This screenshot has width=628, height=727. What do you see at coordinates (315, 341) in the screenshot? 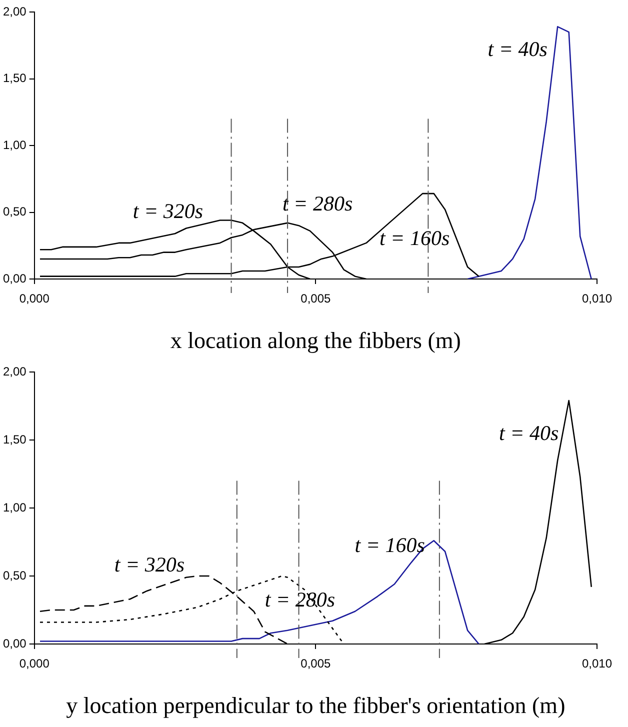
I see `x-axis-title: x location along the fibbers (m)` at bounding box center [315, 341].